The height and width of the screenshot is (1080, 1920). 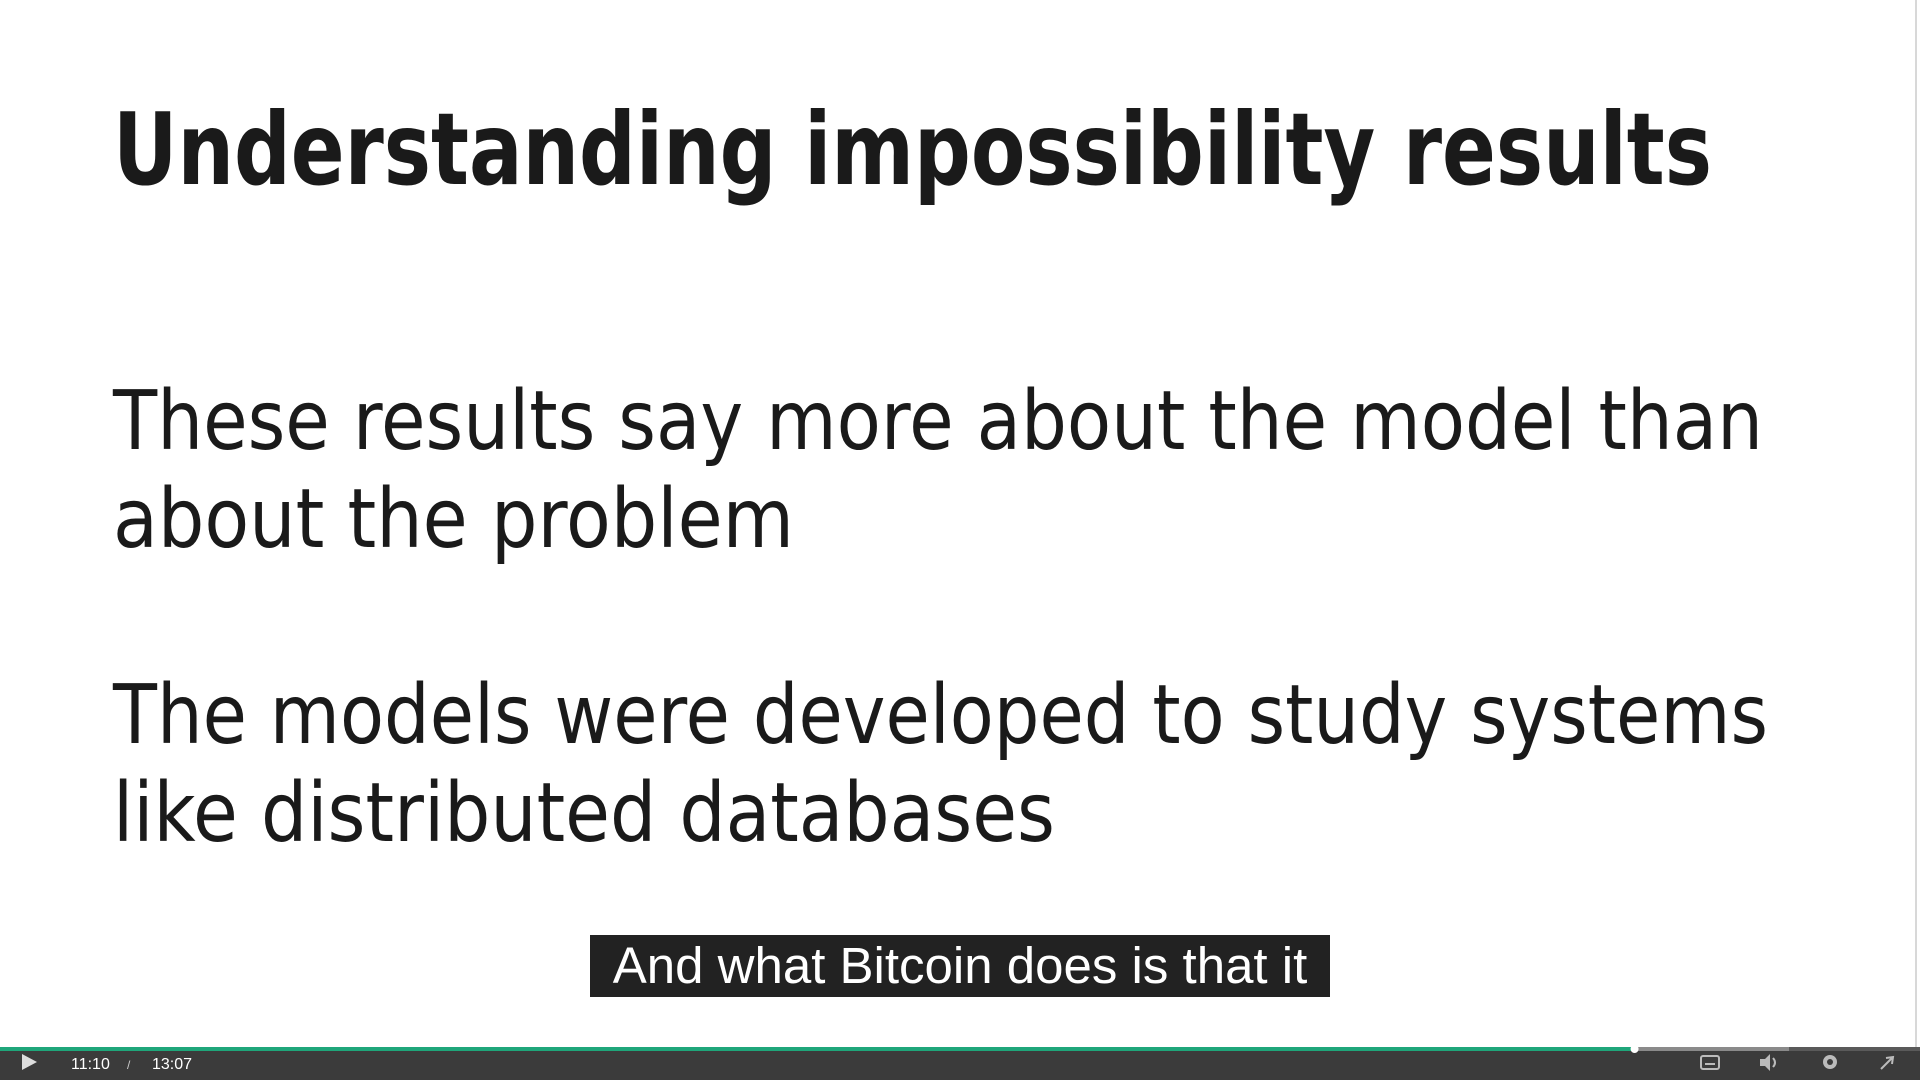 I want to click on slide-title: Understanding impossibility results, so click(x=912, y=149).